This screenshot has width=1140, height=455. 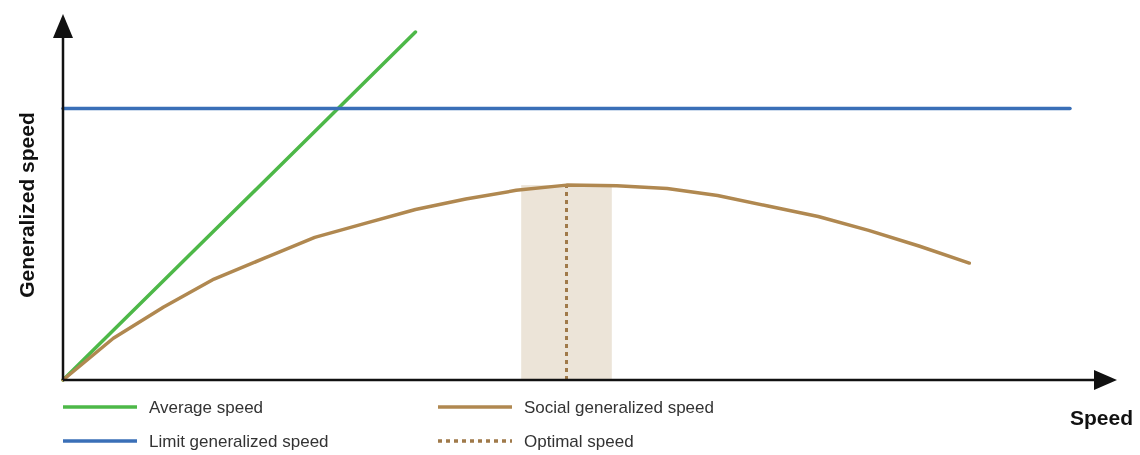 What do you see at coordinates (206, 407) in the screenshot?
I see `legend-label: Average speed` at bounding box center [206, 407].